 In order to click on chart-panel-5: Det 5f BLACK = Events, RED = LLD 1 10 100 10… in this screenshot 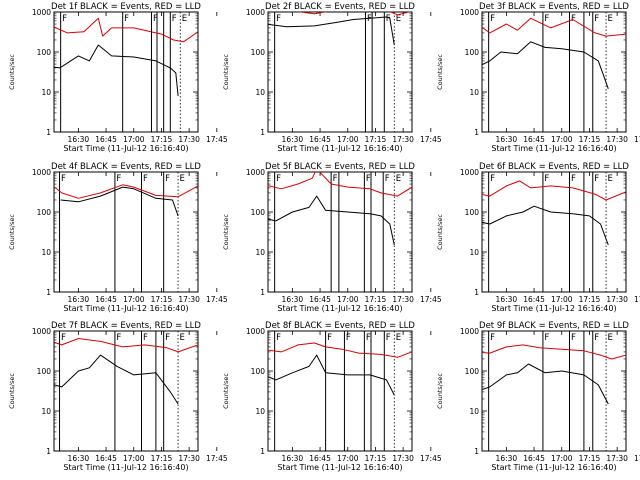, I will do `click(332, 237)`.